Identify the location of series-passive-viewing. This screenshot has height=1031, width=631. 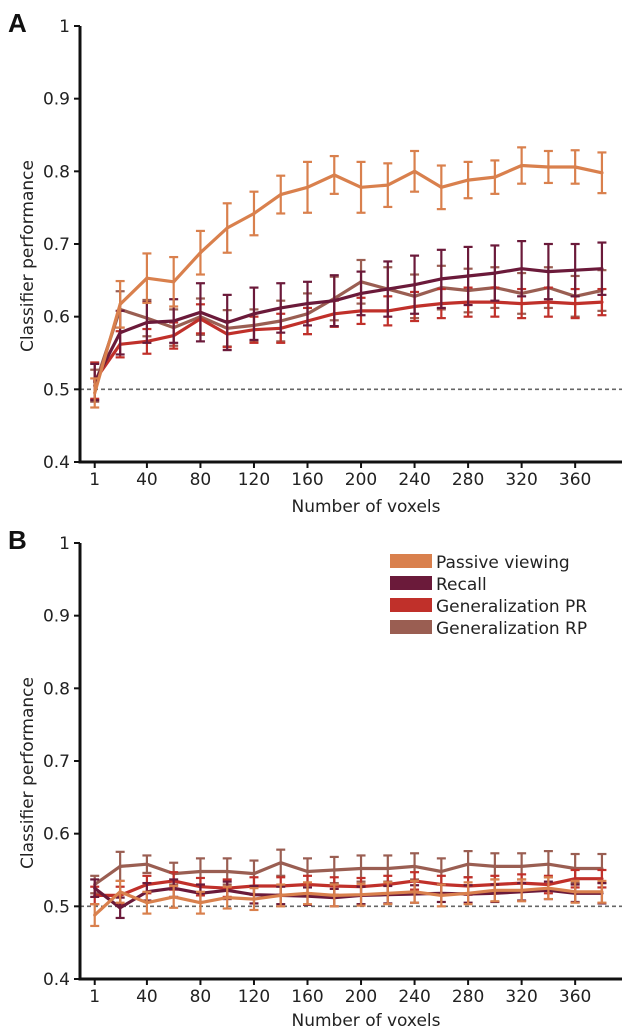
(348, 902).